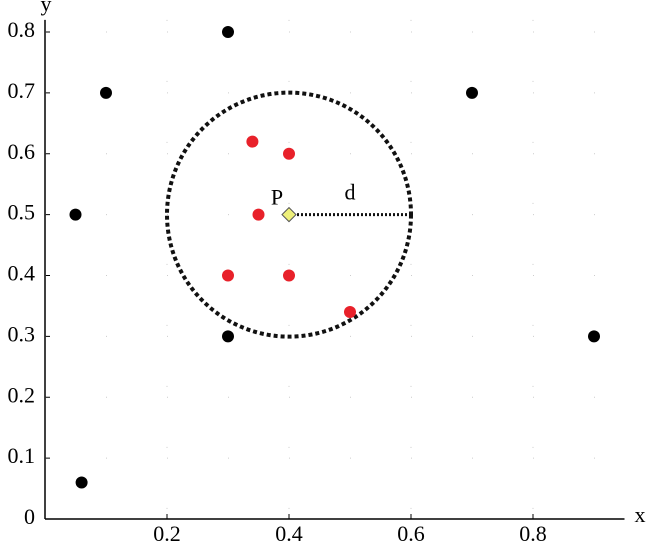  I want to click on y-tick-label: 0.6, so click(22, 151).